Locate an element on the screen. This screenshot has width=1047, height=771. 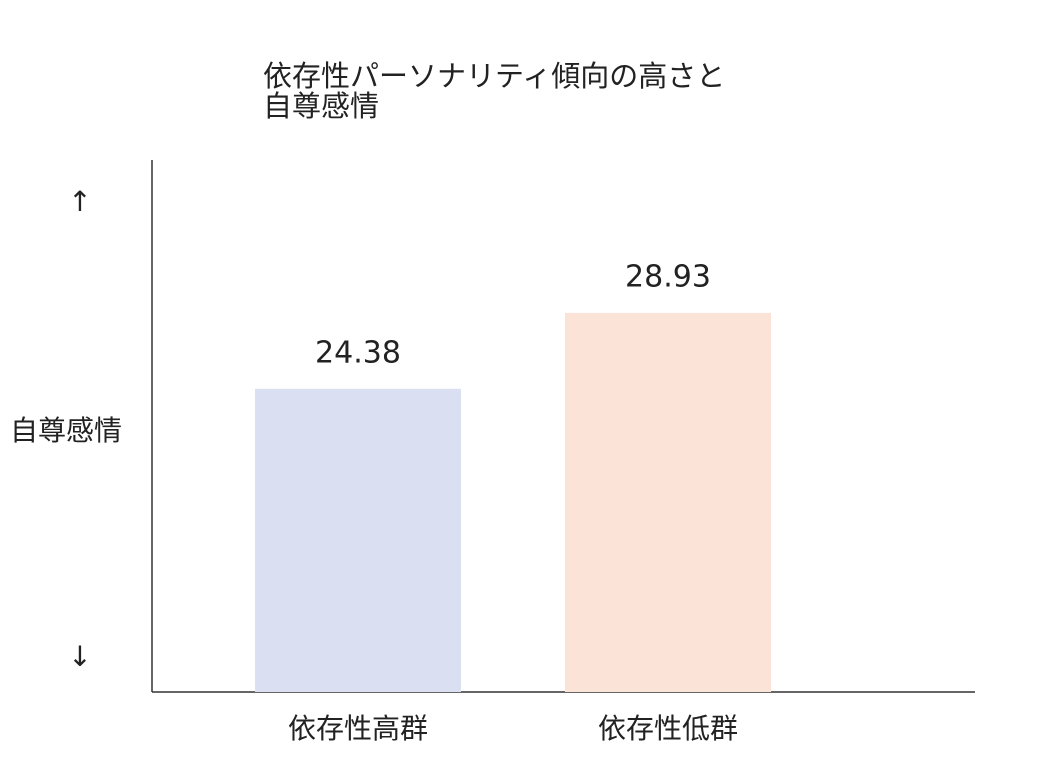
y-arrow-up: ↑ is located at coordinates (79, 201).